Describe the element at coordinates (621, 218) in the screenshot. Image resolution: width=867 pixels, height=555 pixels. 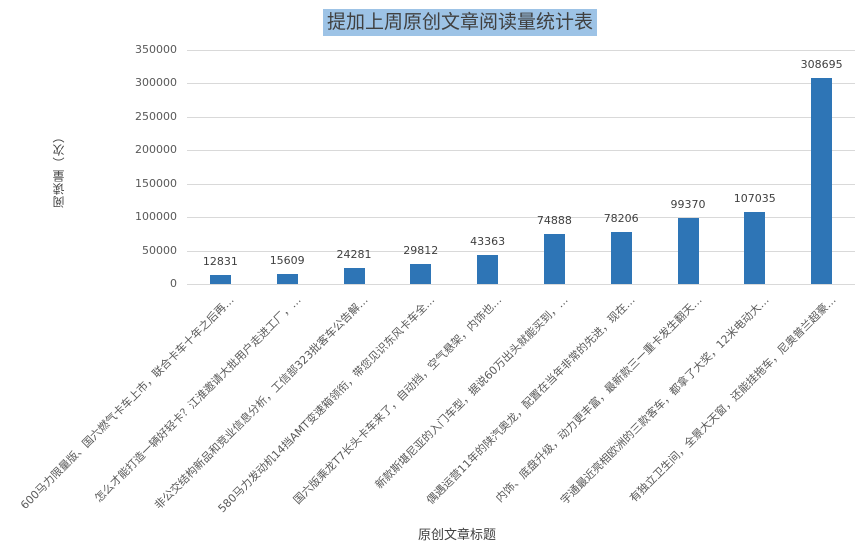
I see `data-label: 78206` at that location.